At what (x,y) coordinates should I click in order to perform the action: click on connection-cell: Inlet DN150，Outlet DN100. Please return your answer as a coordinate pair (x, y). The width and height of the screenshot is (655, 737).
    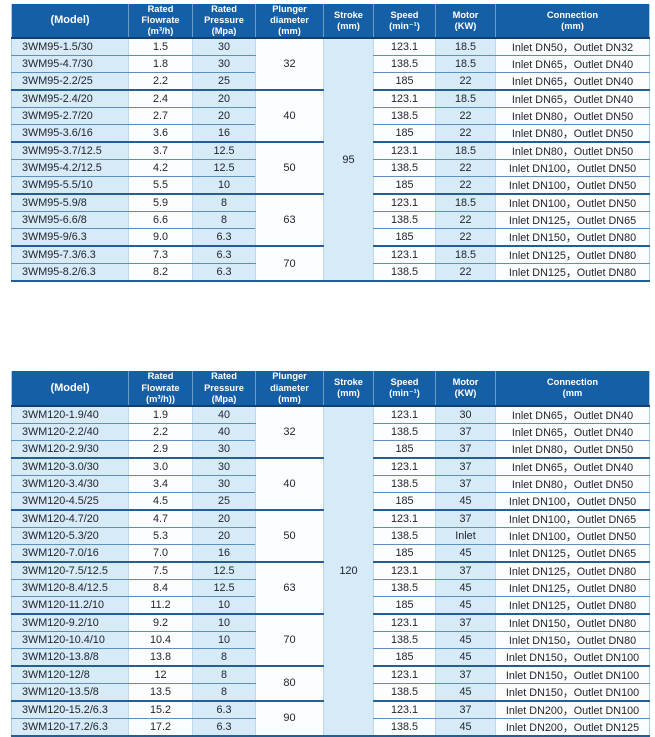
    Looking at the image, I should click on (572, 657).